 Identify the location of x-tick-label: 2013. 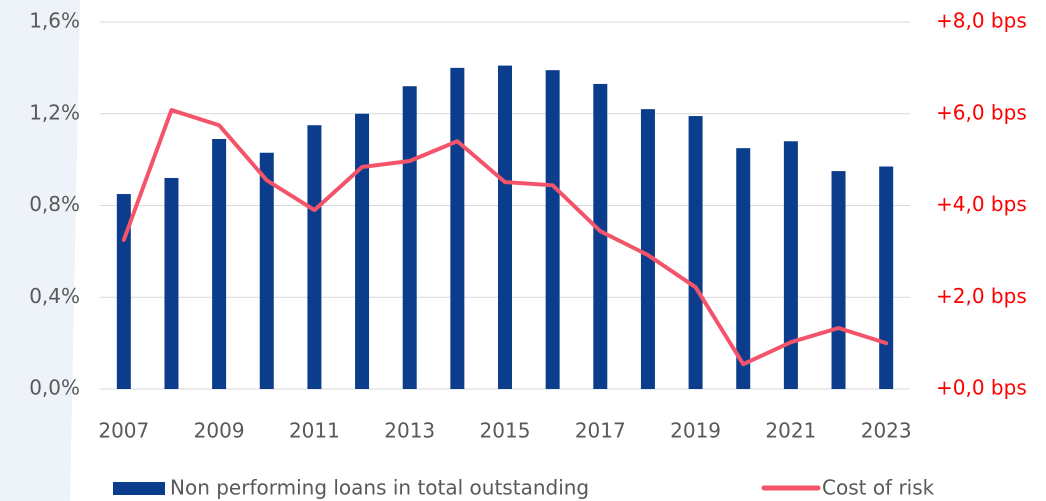
(409, 431).